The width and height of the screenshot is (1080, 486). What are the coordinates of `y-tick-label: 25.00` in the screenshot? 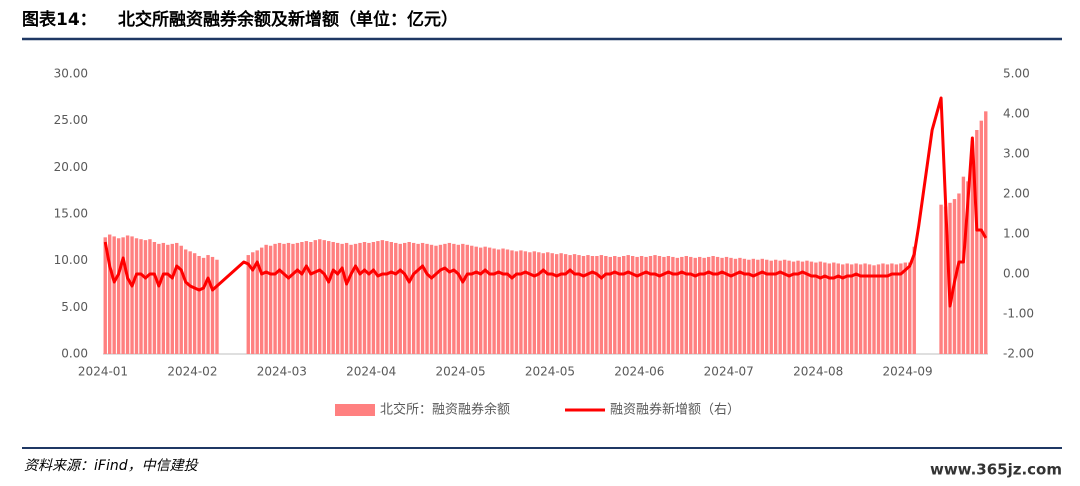 It's located at (71, 120).